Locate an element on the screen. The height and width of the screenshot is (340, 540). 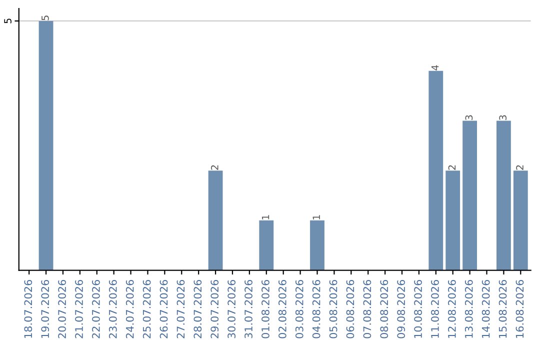
x-tick-label: 16.08.2026 is located at coordinates (520, 309).